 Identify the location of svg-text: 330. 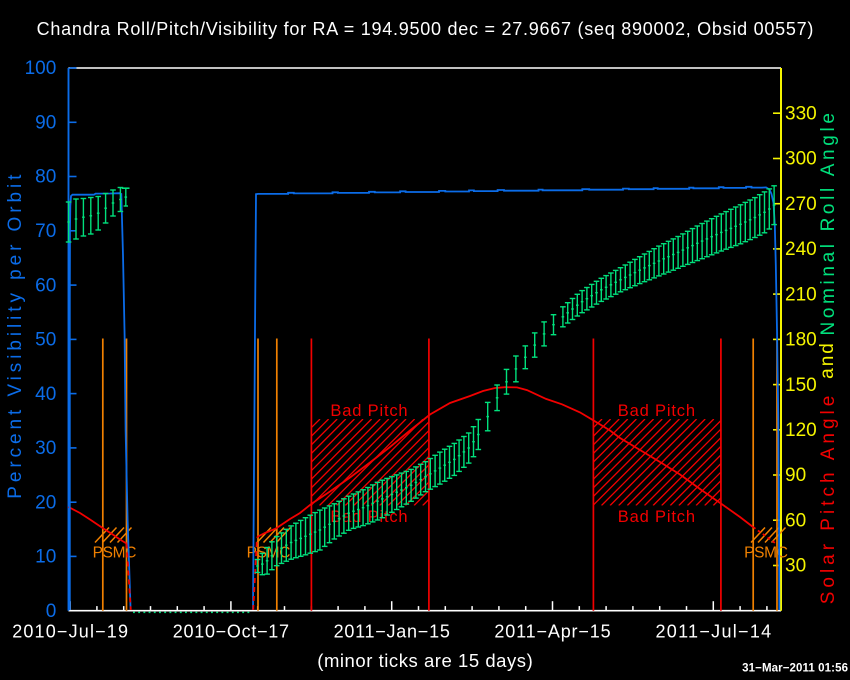
(801, 113).